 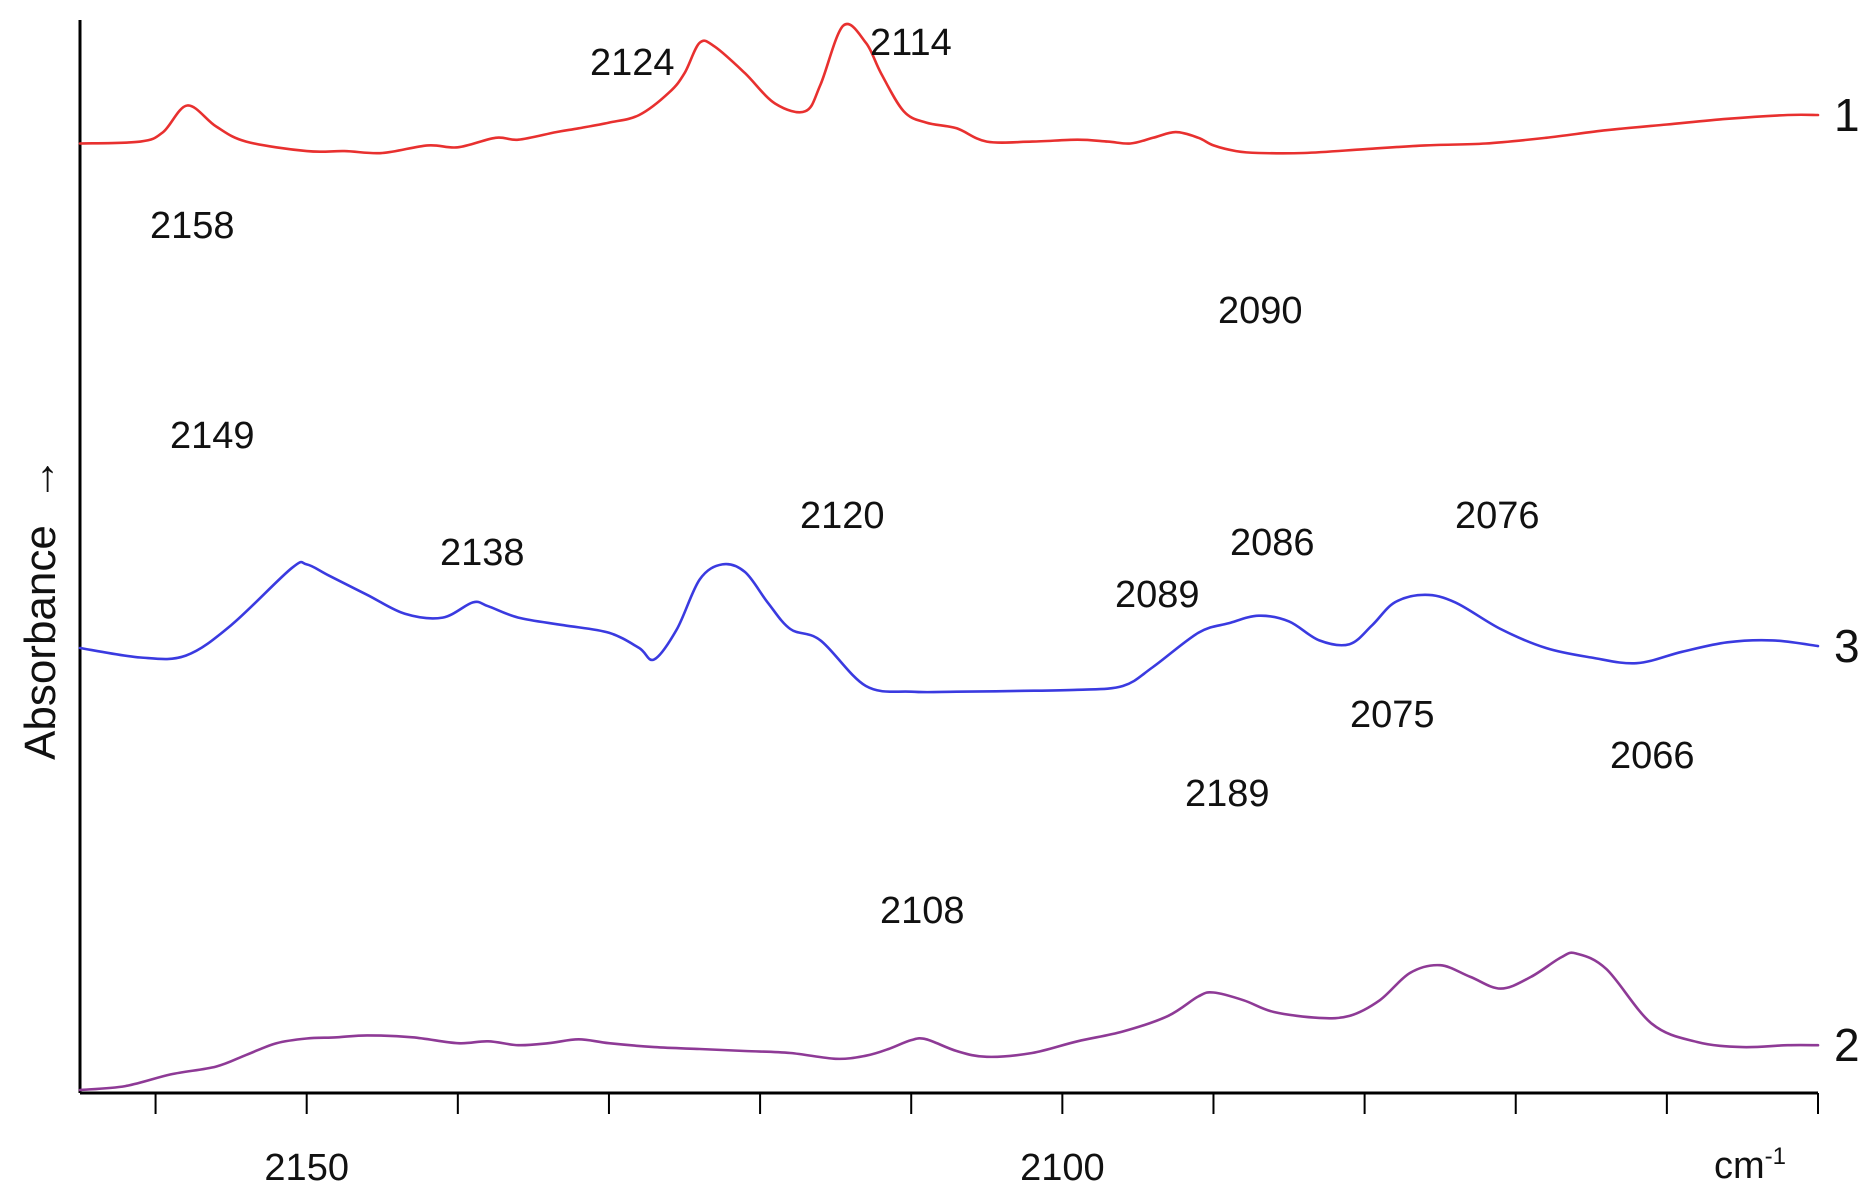 I want to click on x-tick-label: 2150, so click(x=306, y=1168).